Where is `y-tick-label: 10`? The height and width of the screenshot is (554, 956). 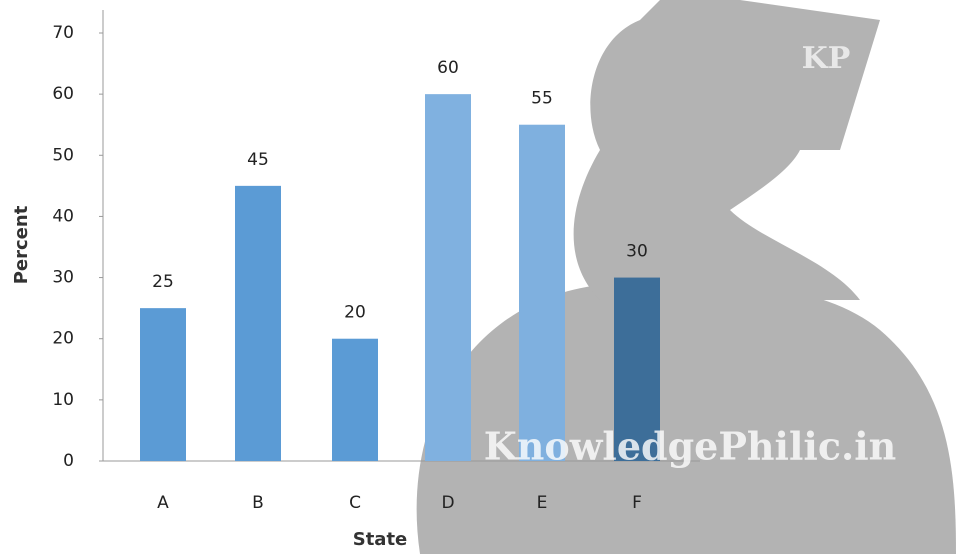 y-tick-label: 10 is located at coordinates (63, 400).